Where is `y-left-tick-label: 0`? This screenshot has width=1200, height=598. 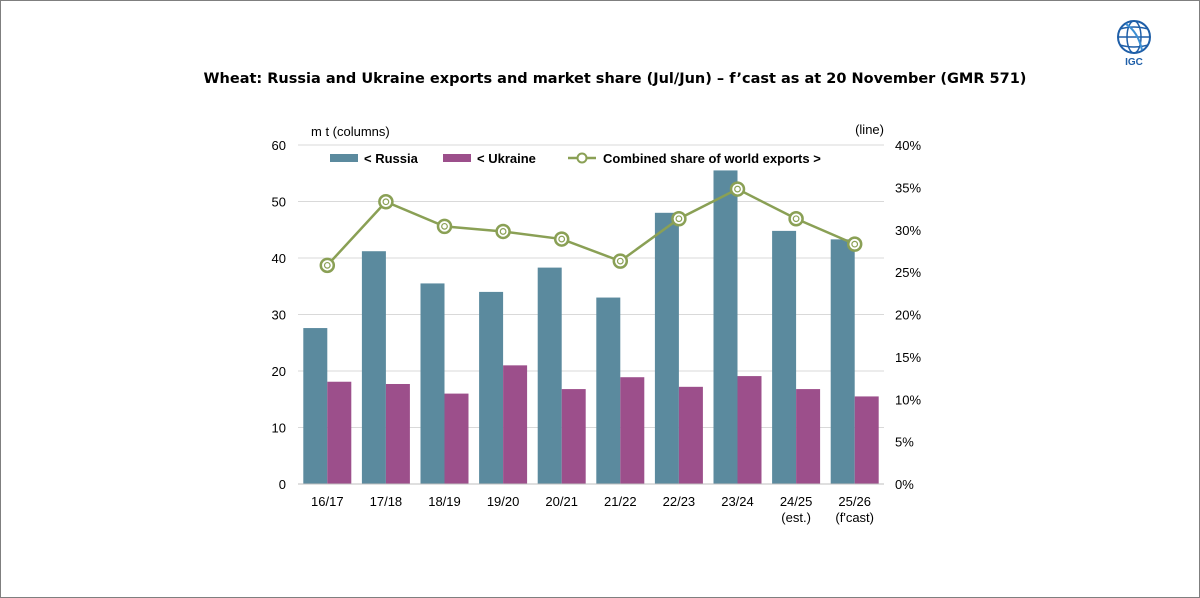 y-left-tick-label: 0 is located at coordinates (282, 484).